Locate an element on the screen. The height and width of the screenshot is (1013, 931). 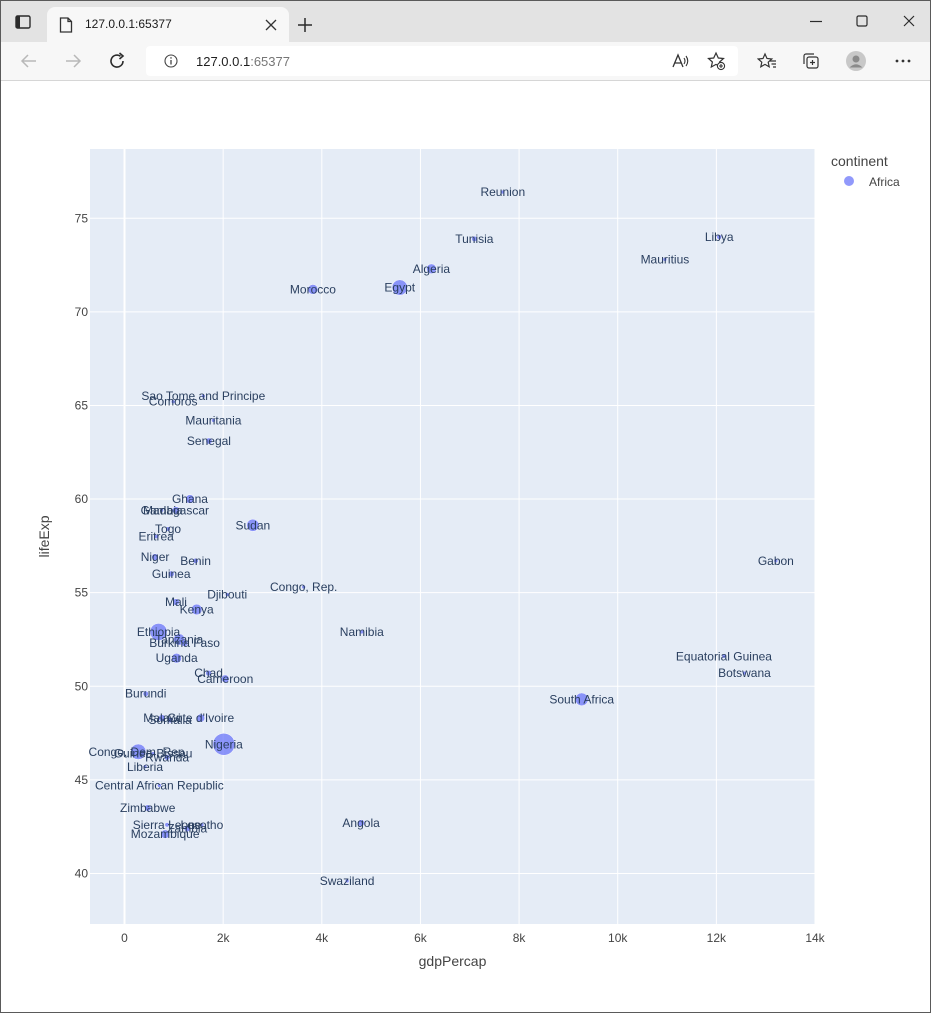
x-tick-label: 8k is located at coordinates (520, 938).